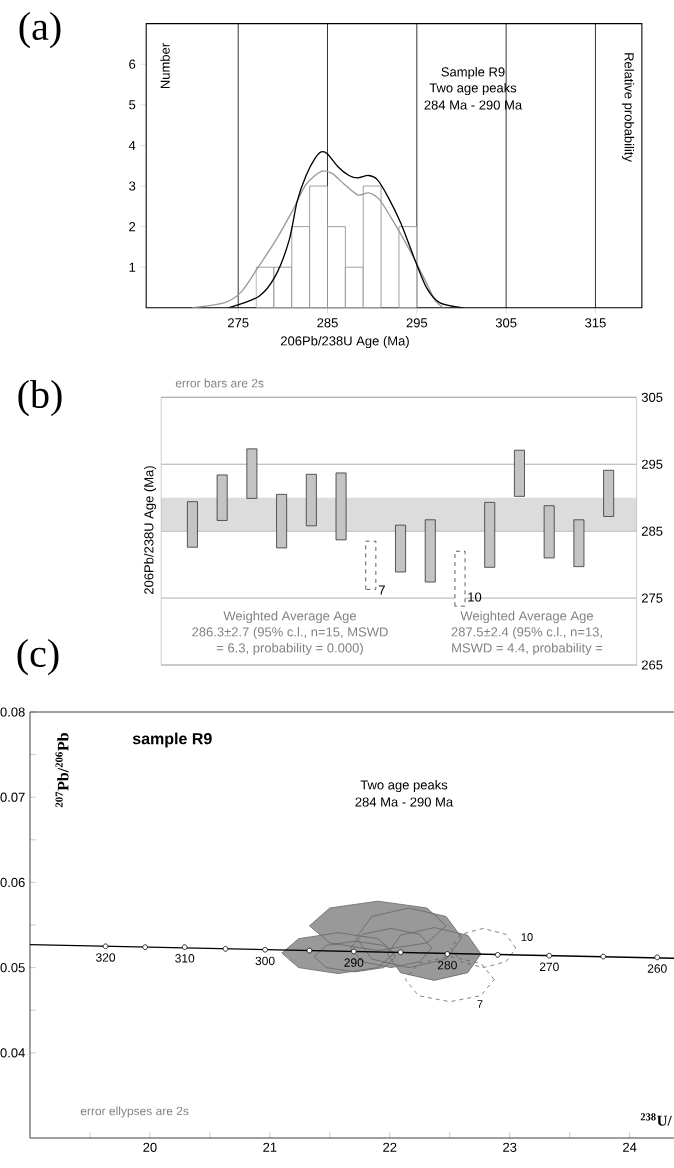 This screenshot has width=674, height=1168. I want to click on annotation: 290, so click(354, 962).